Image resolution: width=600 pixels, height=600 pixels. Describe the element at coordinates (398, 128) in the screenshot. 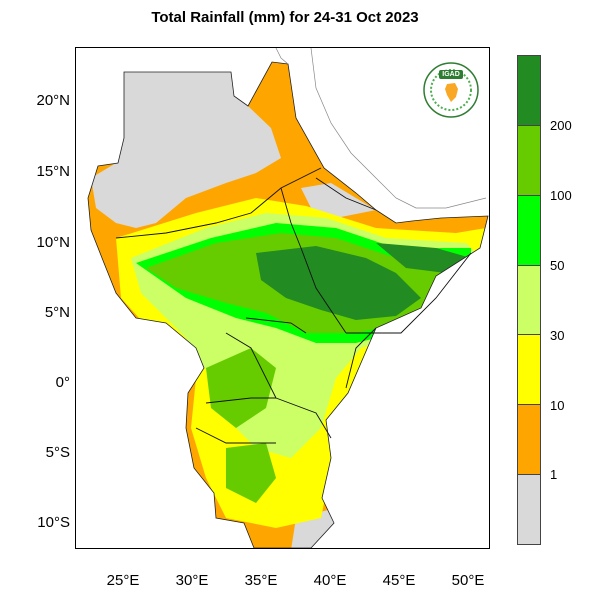

I see `arabia-coast` at that location.